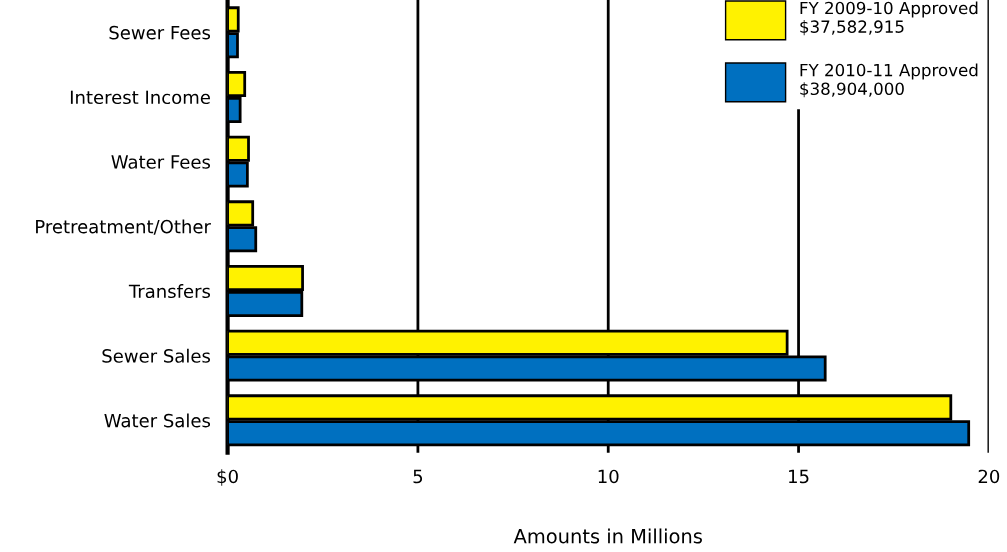  I want to click on y-tick-label: Water Sales, so click(157, 420).